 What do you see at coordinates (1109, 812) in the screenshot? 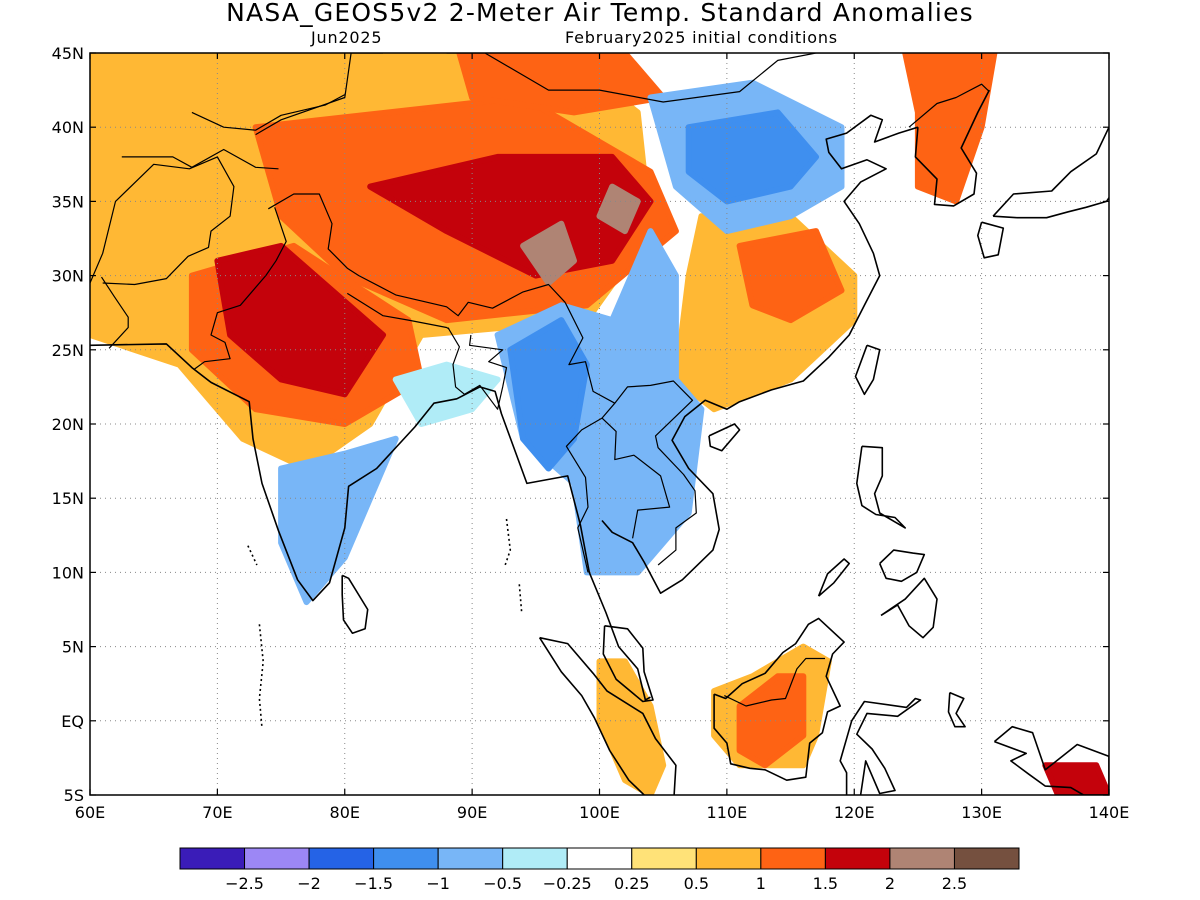
I see `lon-label: 140E` at bounding box center [1109, 812].